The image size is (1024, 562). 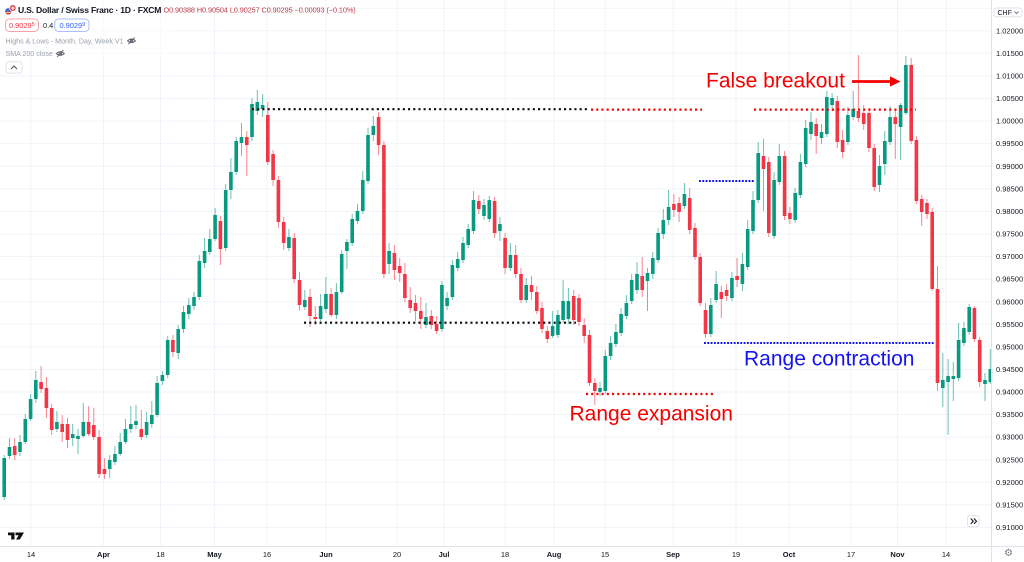 What do you see at coordinates (1009, 324) in the screenshot?
I see `svg-text: 0.95500` at bounding box center [1009, 324].